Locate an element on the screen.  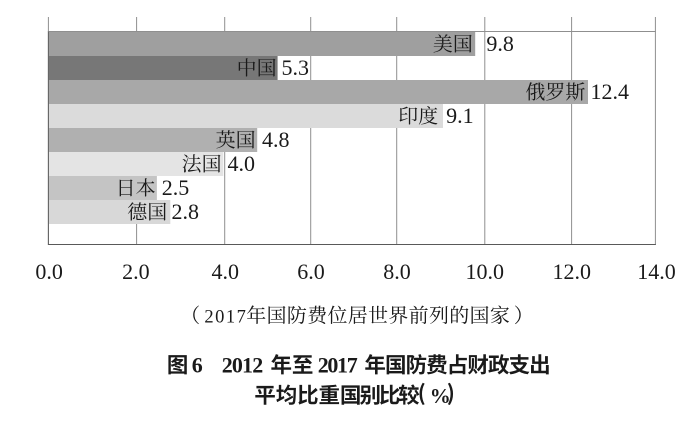
svg-text: 9.1 is located at coordinates (460, 115).